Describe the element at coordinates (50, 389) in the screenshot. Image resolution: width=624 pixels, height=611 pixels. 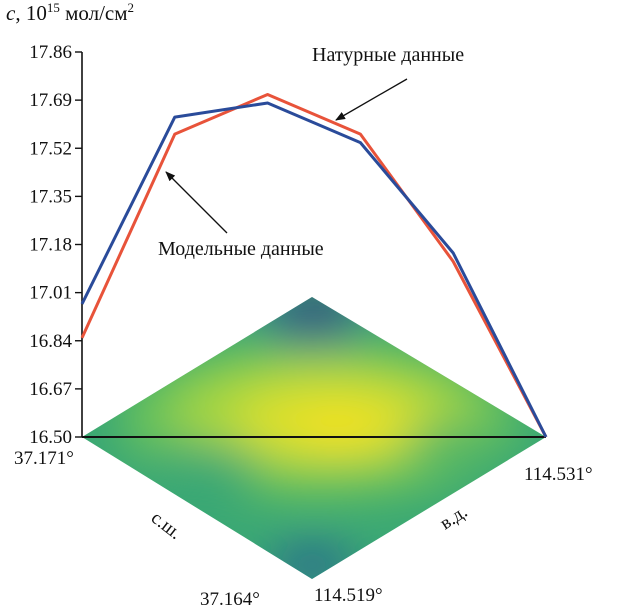
I see `y-tick-label: 16.67` at that location.